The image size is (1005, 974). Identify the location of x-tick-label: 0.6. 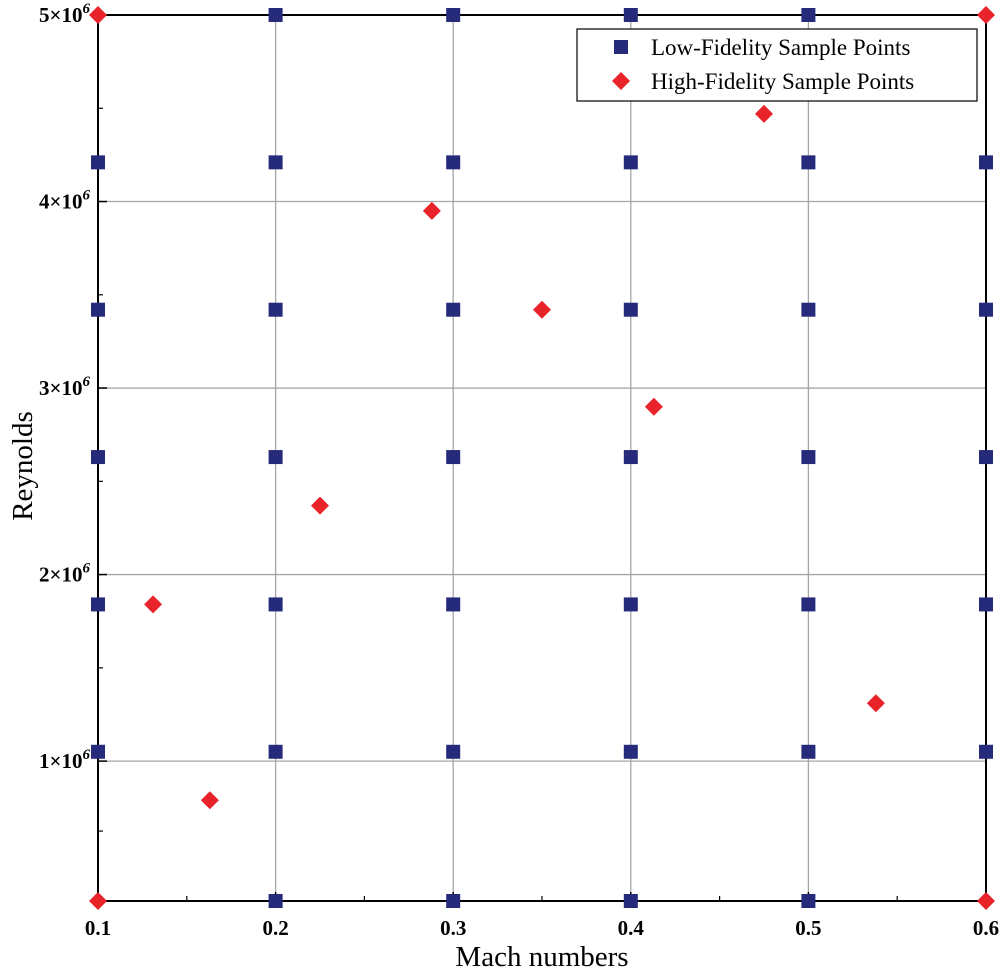
(986, 928).